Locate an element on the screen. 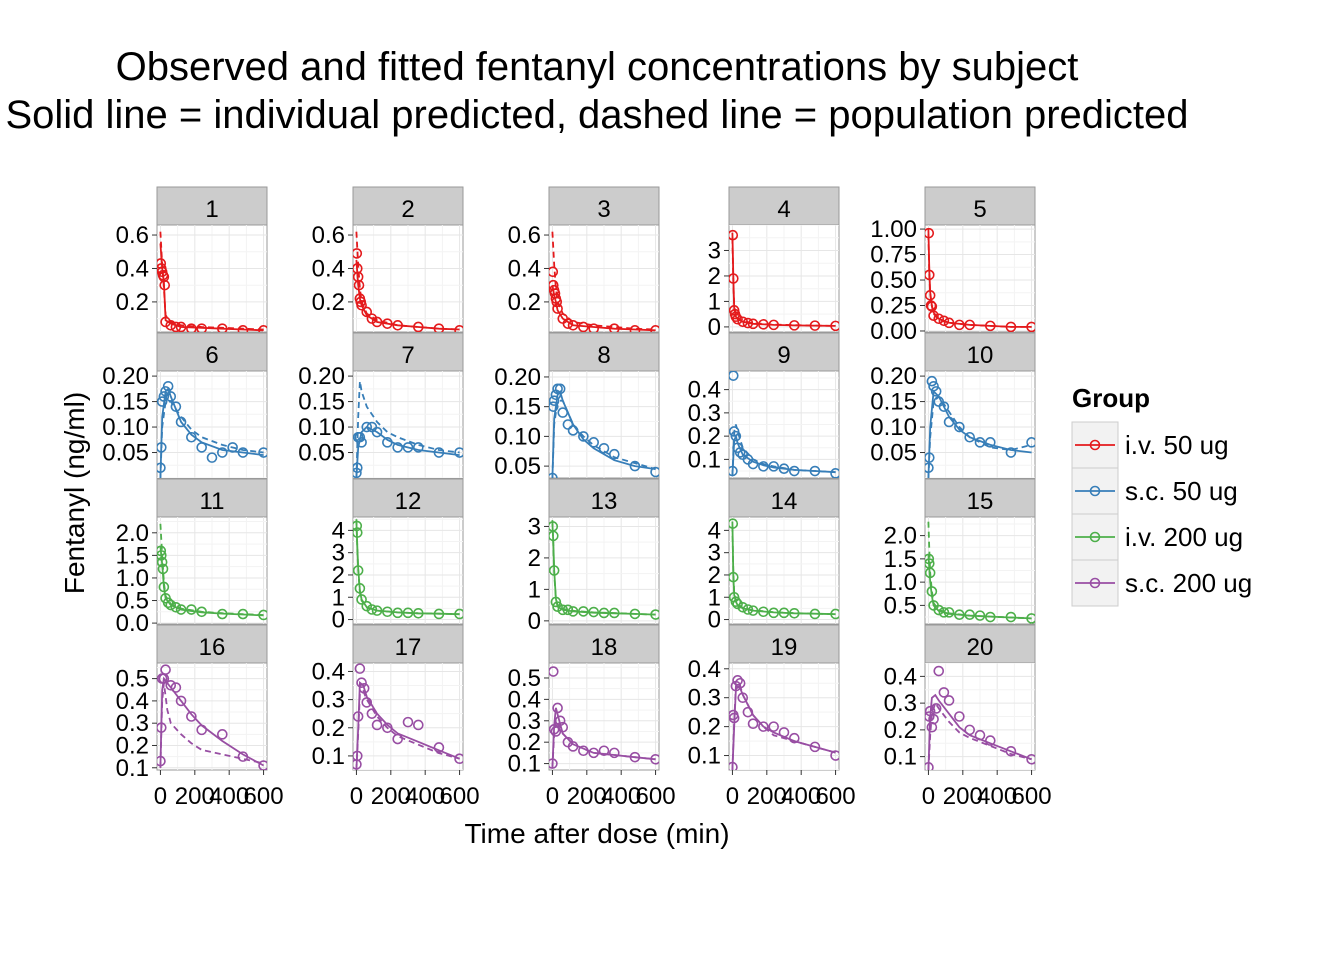 The height and width of the screenshot is (960, 1344). y-tick-label: 0 is located at coordinates (338, 620).